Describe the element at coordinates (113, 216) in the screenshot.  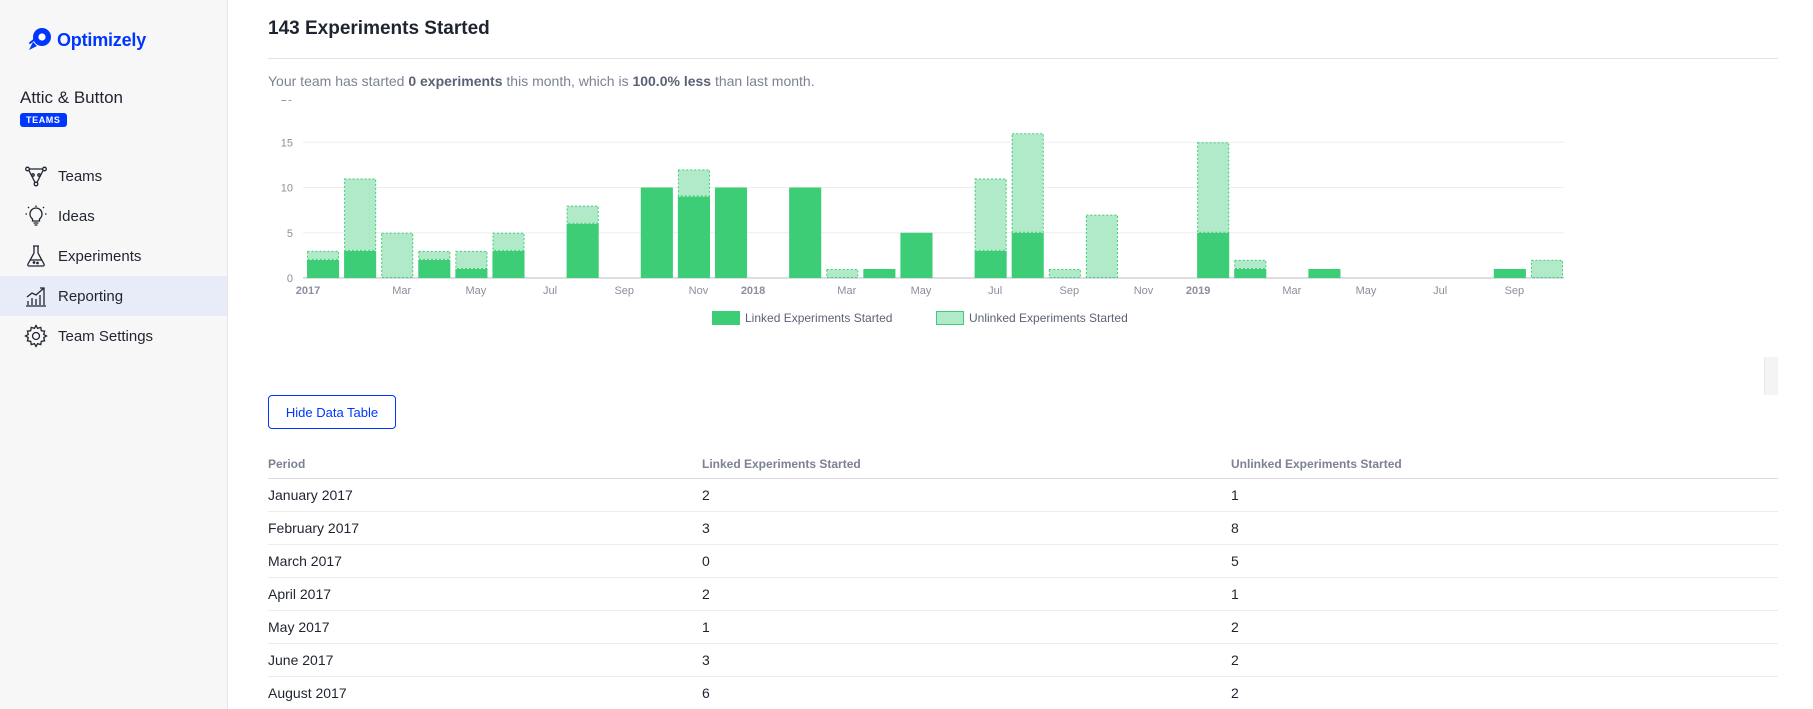
I see `sidebar-item-ideas: Ideas` at that location.